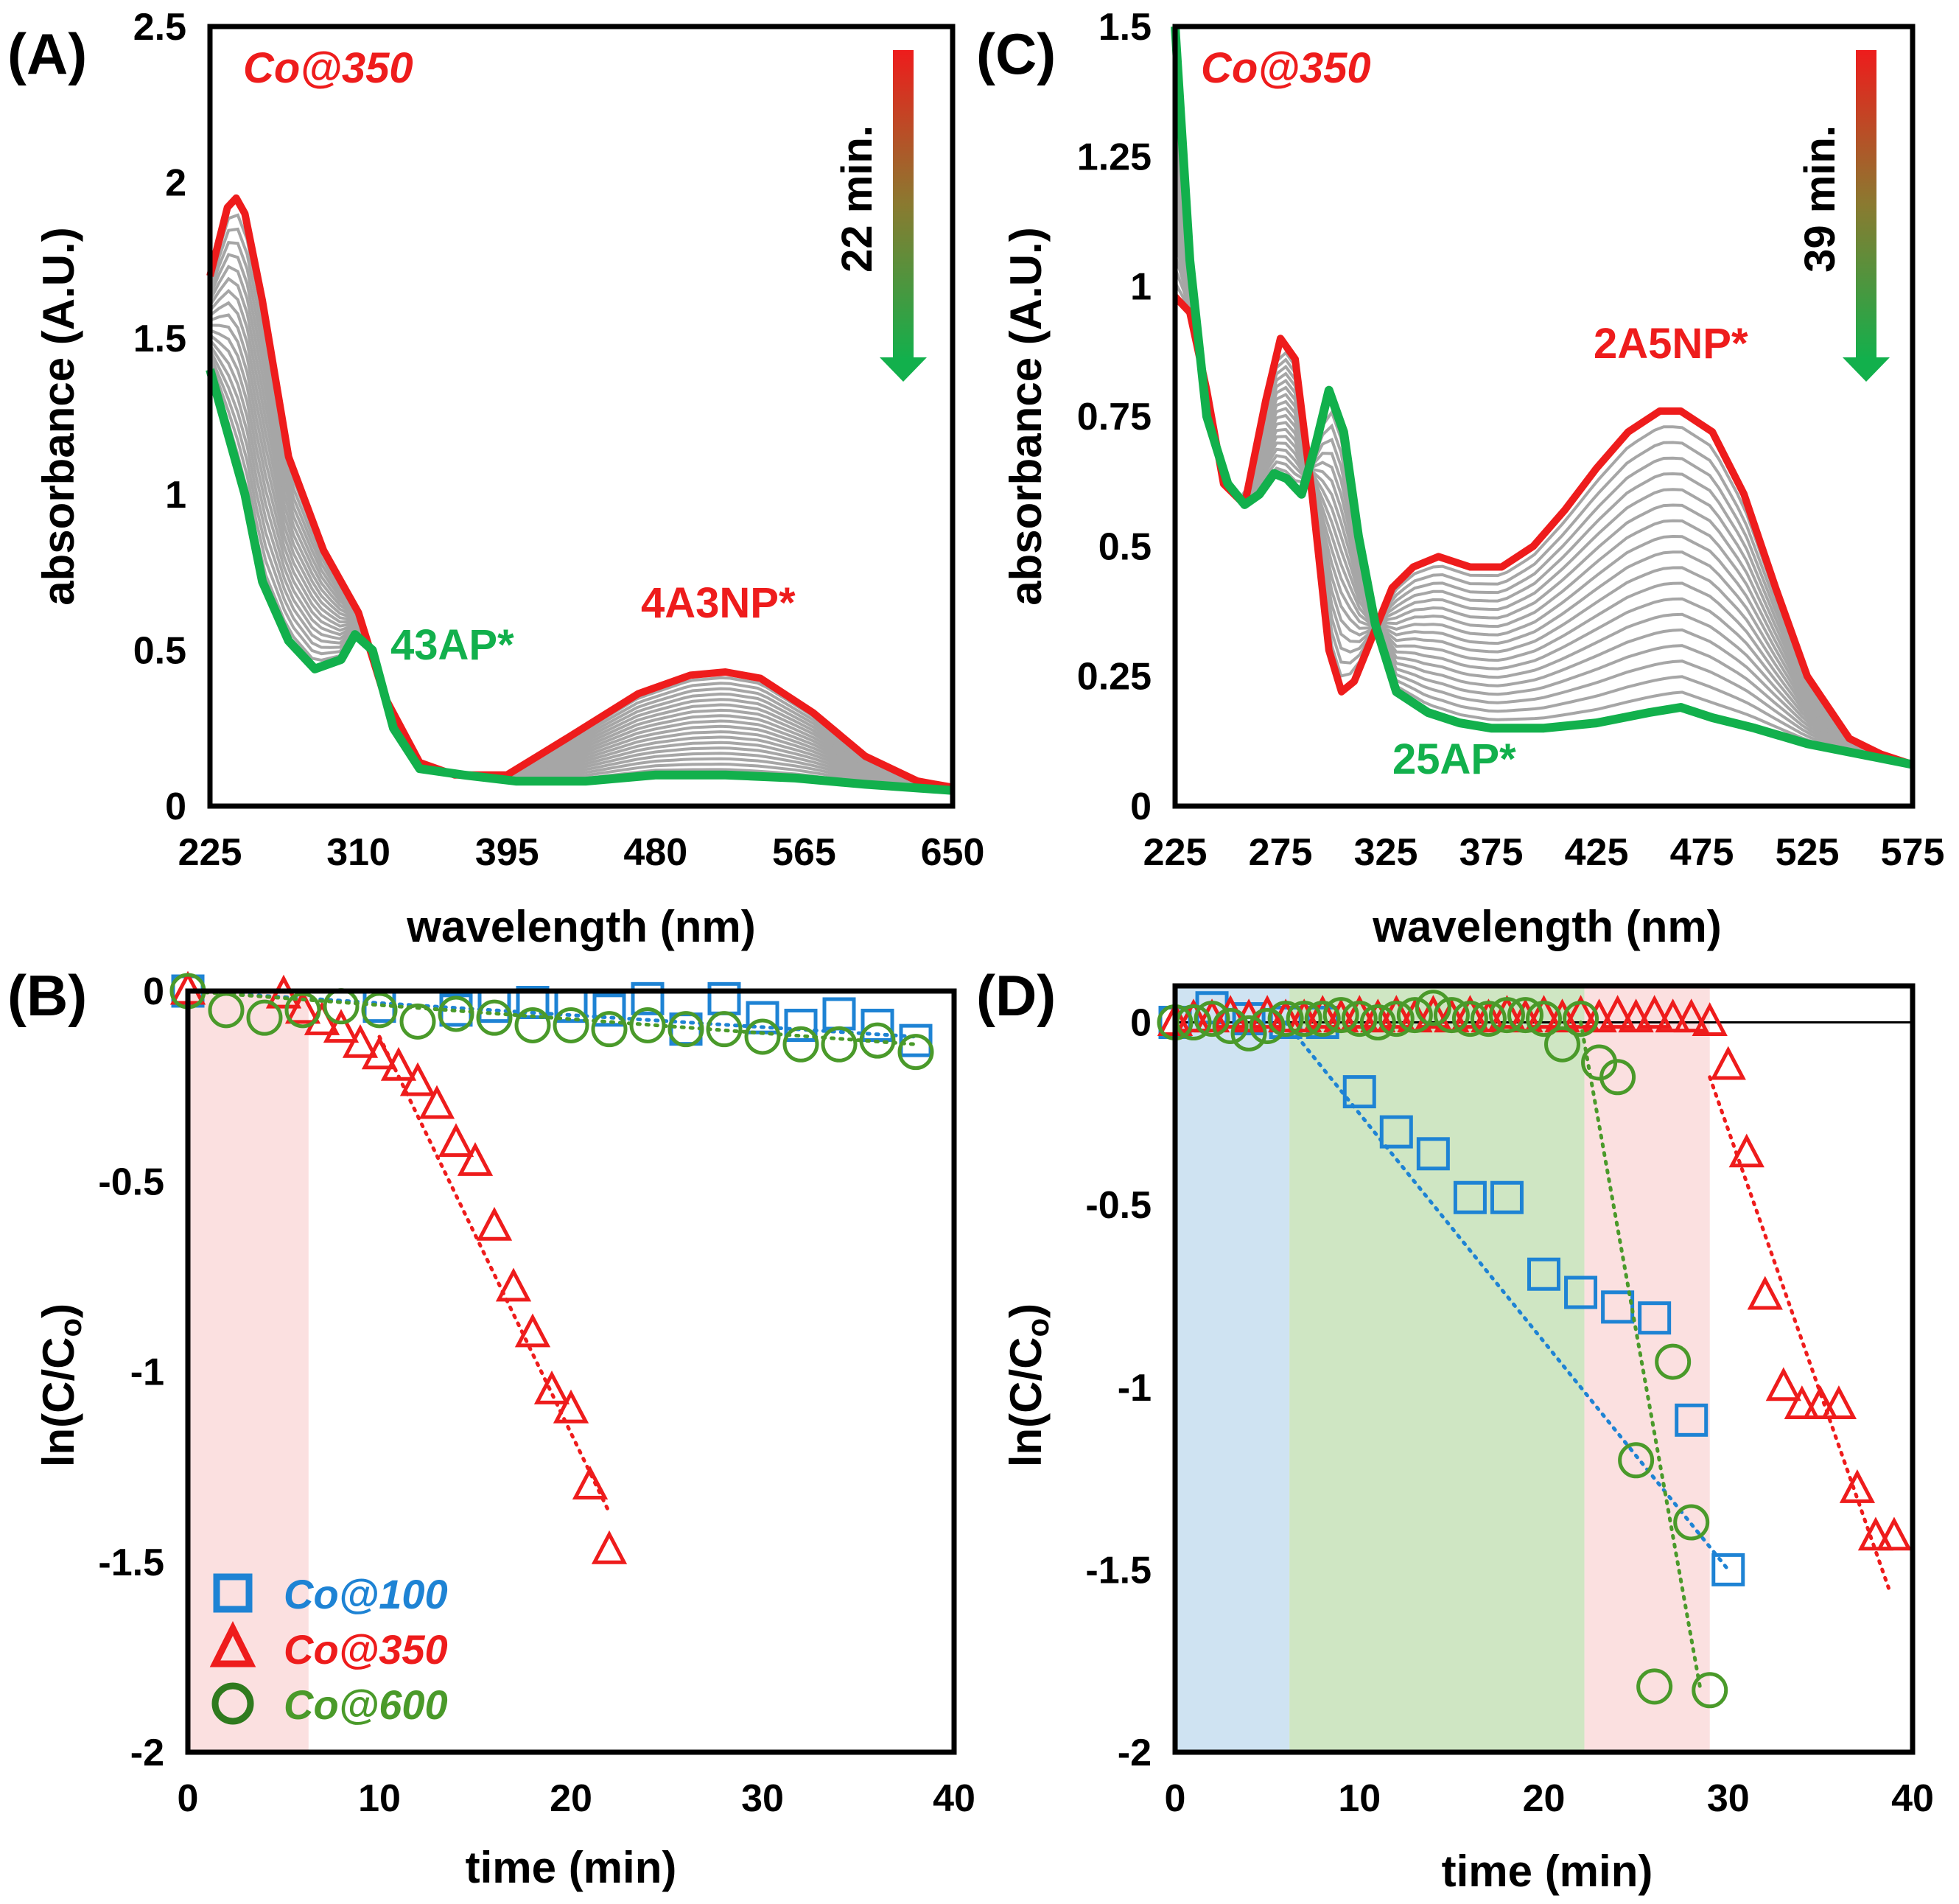 The width and height of the screenshot is (1959, 1904). Describe the element at coordinates (328, 1649) in the screenshot. I see `panel-b-legend: Co@100 Co@350 Co@600` at that location.